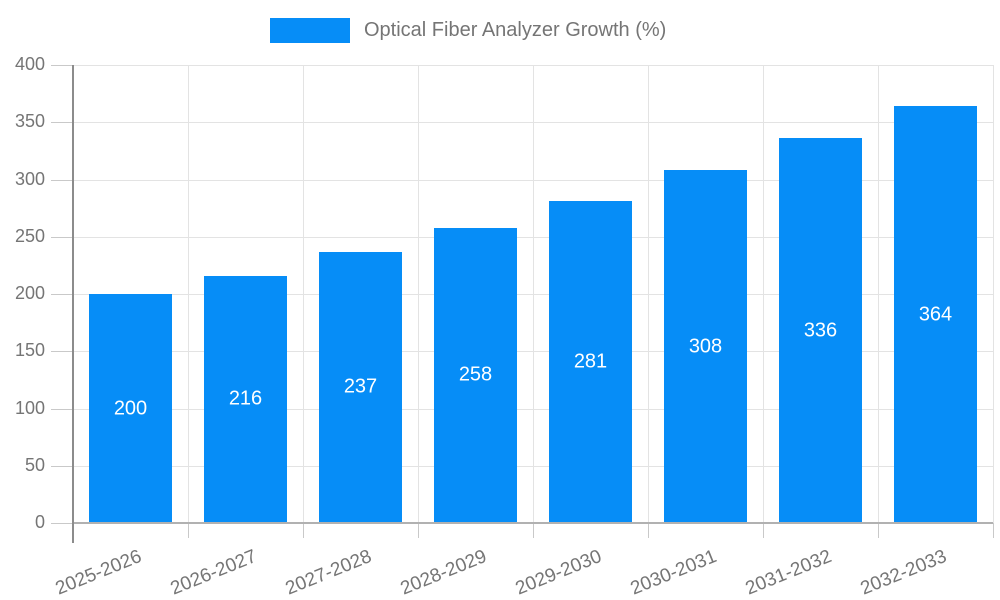 The image size is (1000, 600). I want to click on vertical-gridline, so click(993, 294).